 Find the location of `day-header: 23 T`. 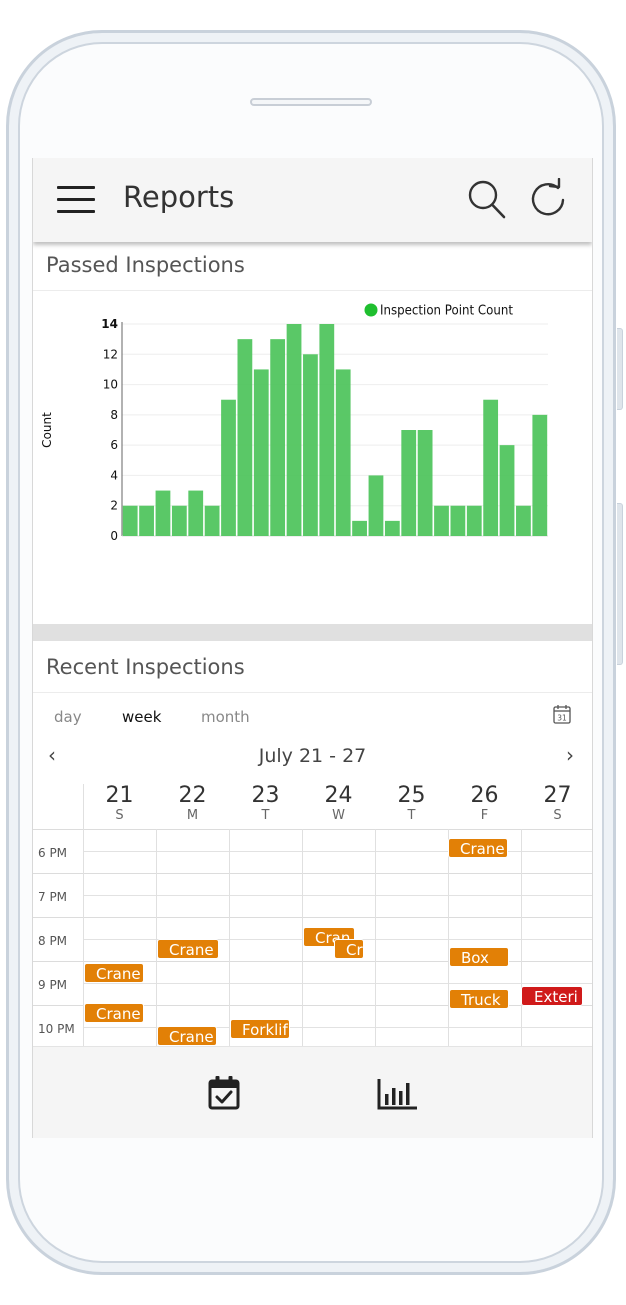

day-header: 23 T is located at coordinates (265, 803).